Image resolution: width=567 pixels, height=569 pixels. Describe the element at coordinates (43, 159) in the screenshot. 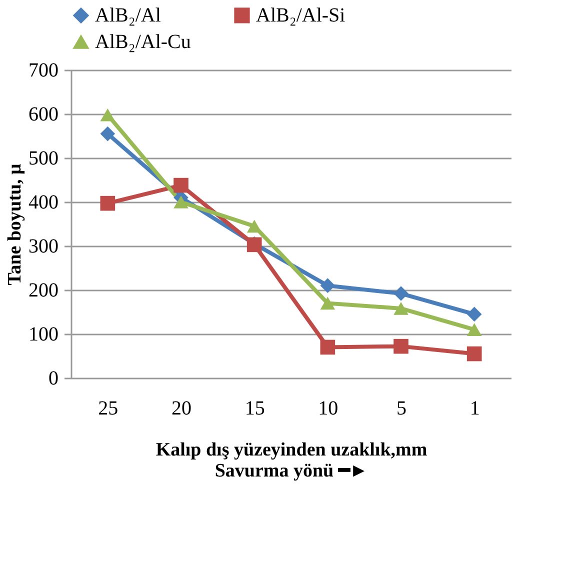

I see `y-tick-label: 500` at that location.